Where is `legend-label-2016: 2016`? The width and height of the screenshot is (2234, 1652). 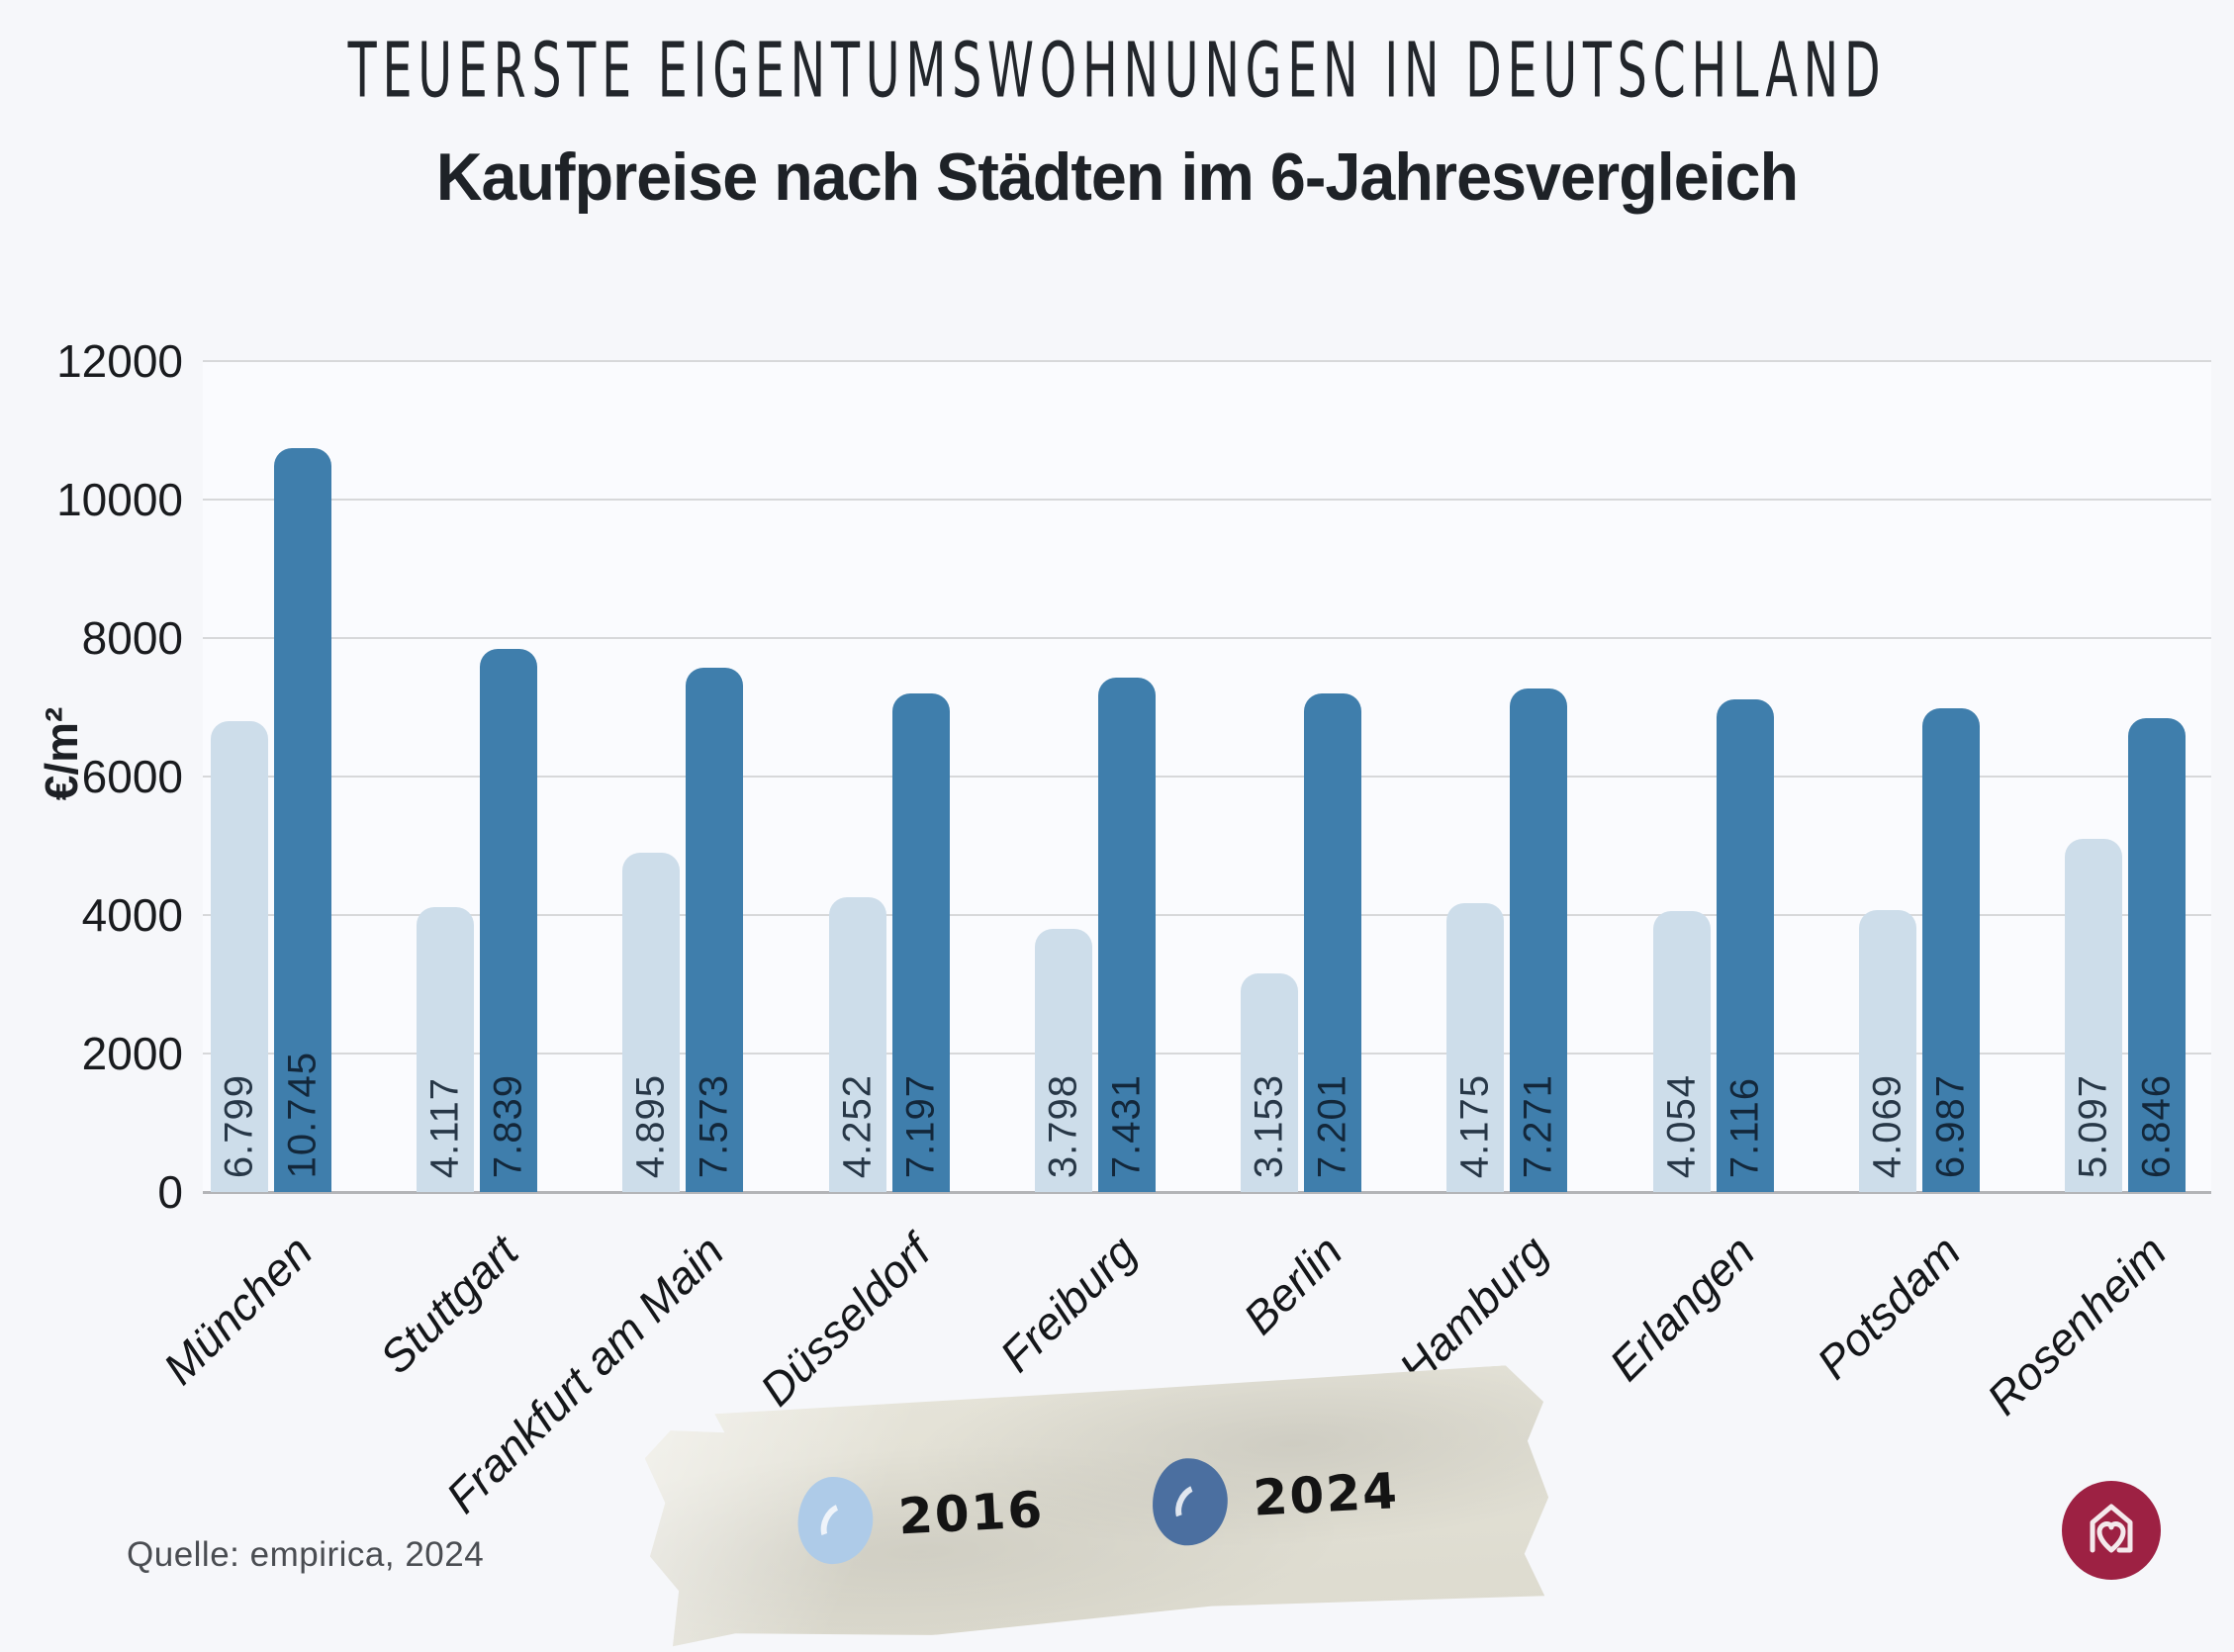
legend-label-2016: 2016 is located at coordinates (971, 1513).